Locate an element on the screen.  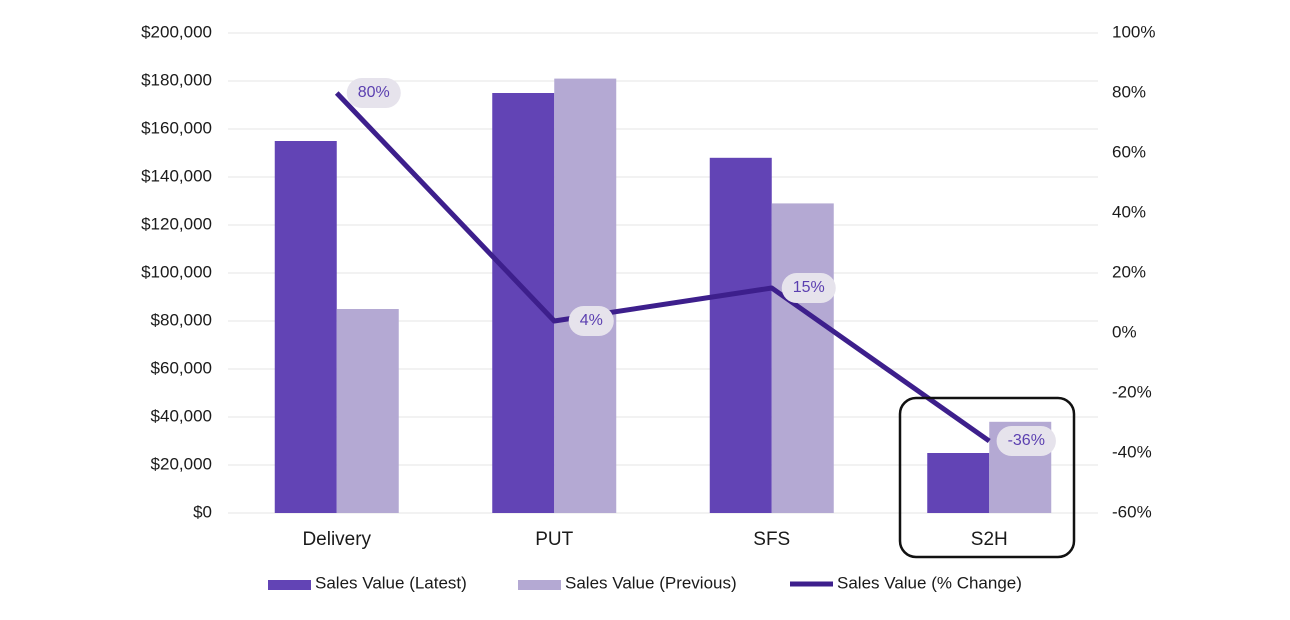
y2-tick-label: 80% is located at coordinates (1129, 91).